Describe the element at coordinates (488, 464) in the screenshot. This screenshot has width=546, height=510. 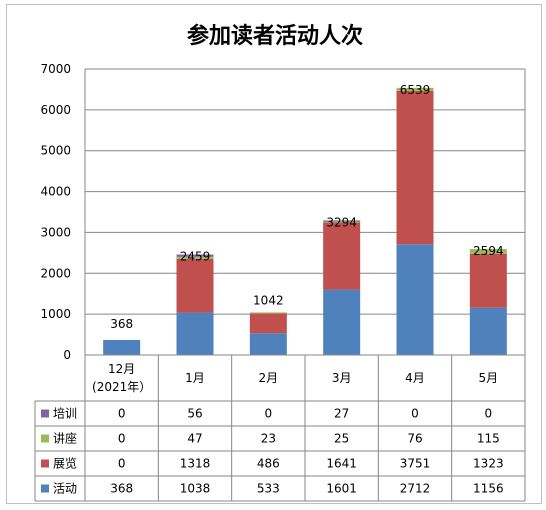
I see `table-cell-value: 1323` at that location.